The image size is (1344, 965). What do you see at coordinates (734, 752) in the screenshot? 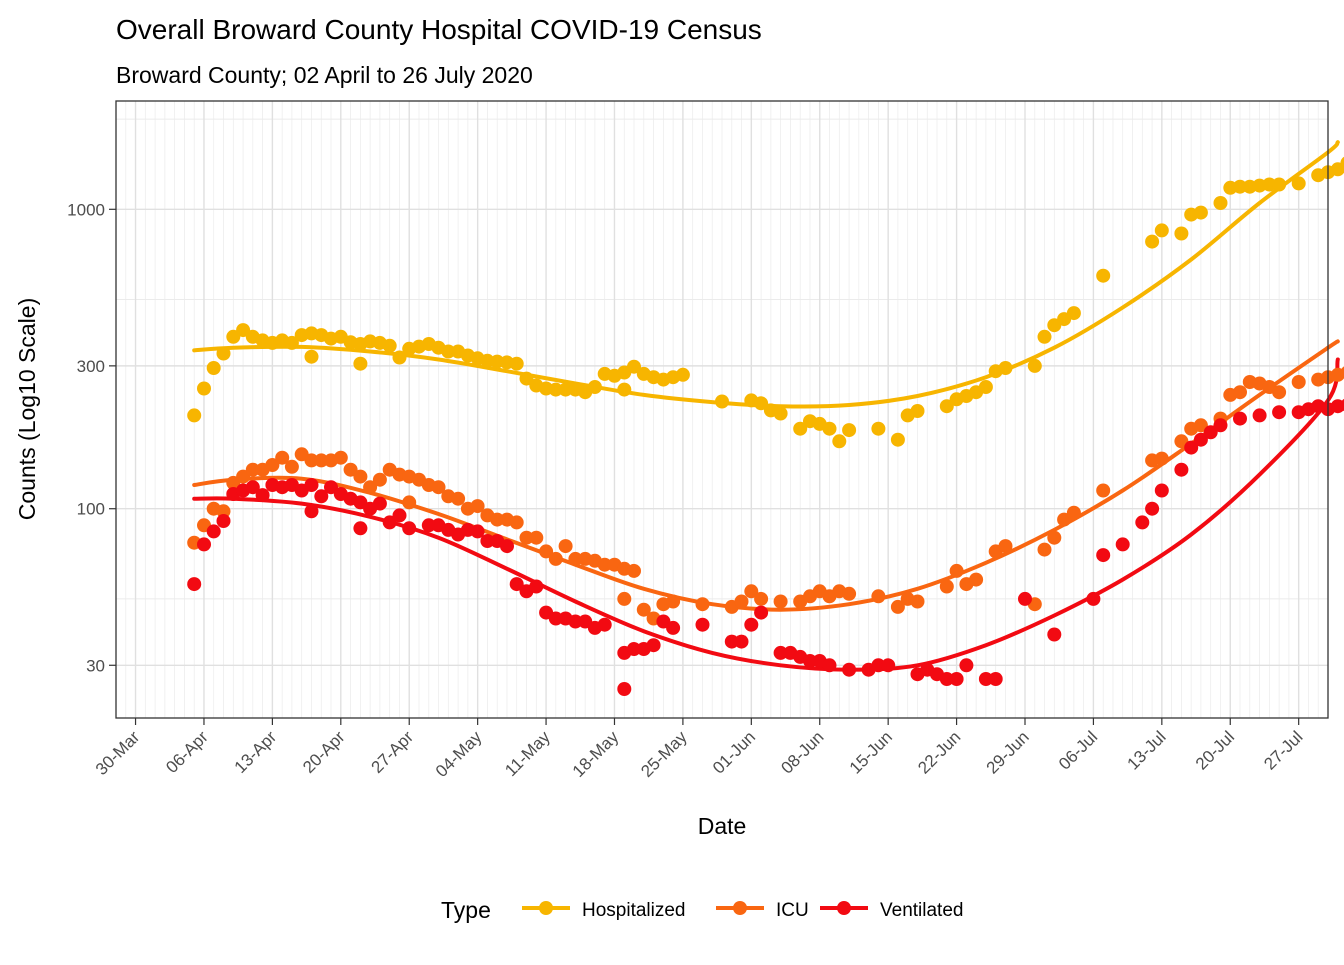
I see `x-tick-label: 01-Jun` at bounding box center [734, 752].